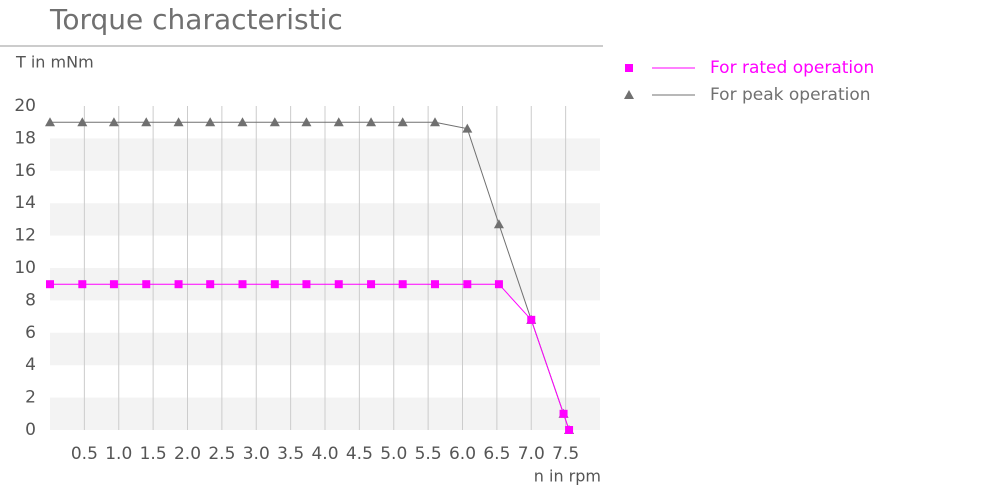 The width and height of the screenshot is (1000, 504). Describe the element at coordinates (565, 454) in the screenshot. I see `x-tick-label: 7.5` at that location.